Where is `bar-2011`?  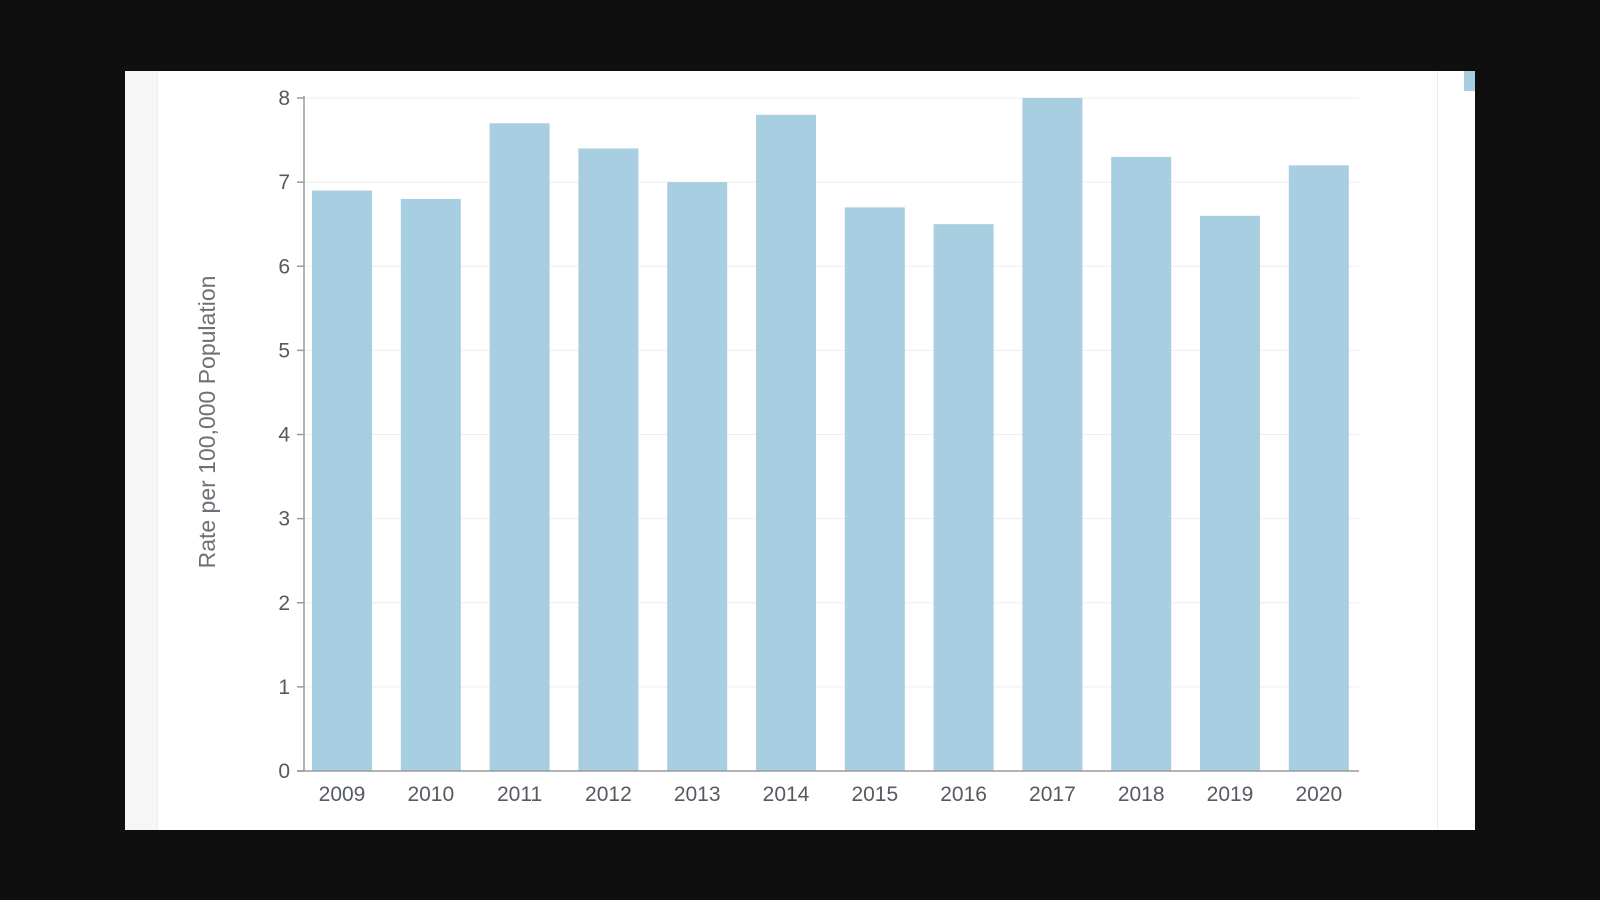
bar-2011 is located at coordinates (519, 447).